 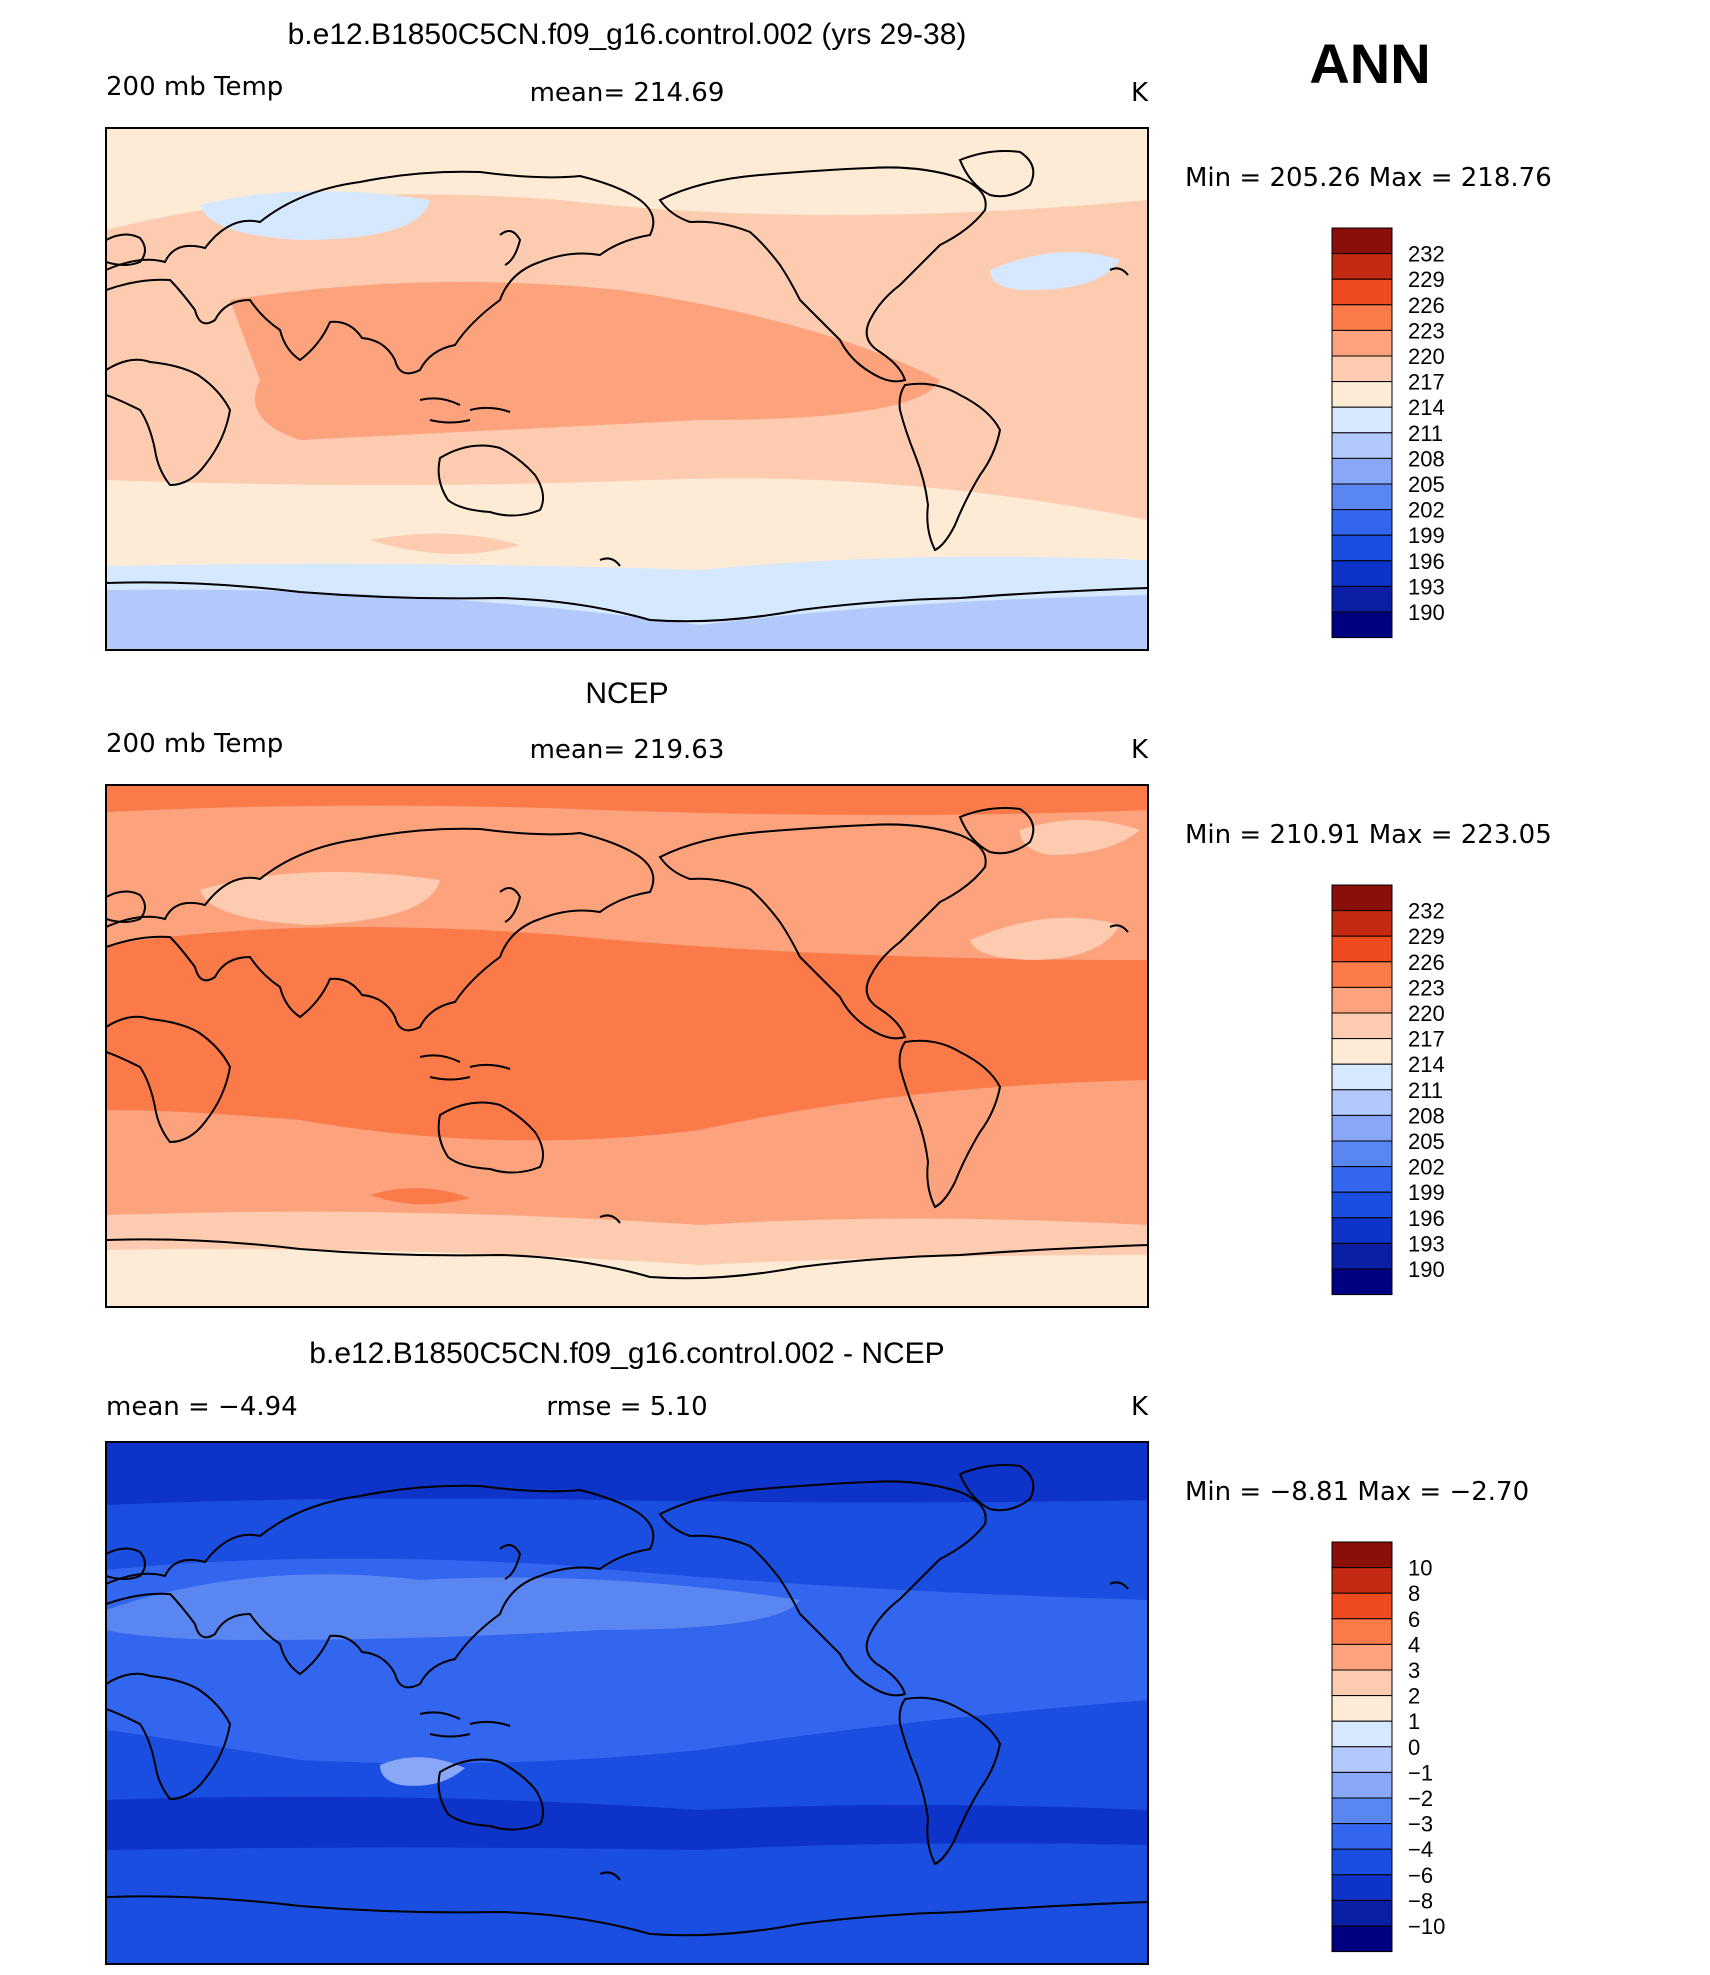 I want to click on panel-obs-units: K, so click(x=1140, y=750).